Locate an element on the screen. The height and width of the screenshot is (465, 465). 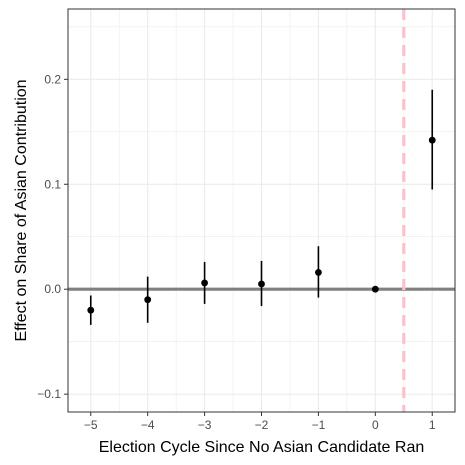
x-tick-label: 1 is located at coordinates (432, 425).